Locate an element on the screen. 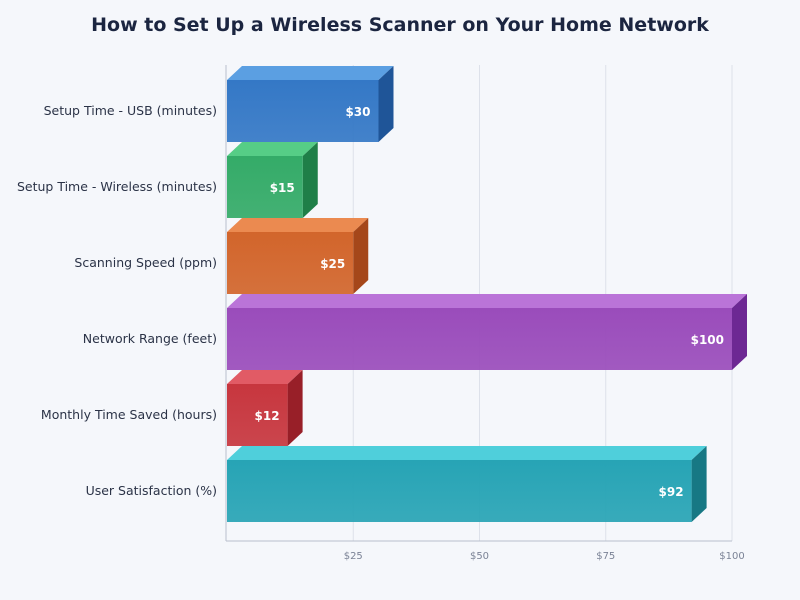 The image size is (800, 600). x-tick-label: $25 is located at coordinates (353, 556).